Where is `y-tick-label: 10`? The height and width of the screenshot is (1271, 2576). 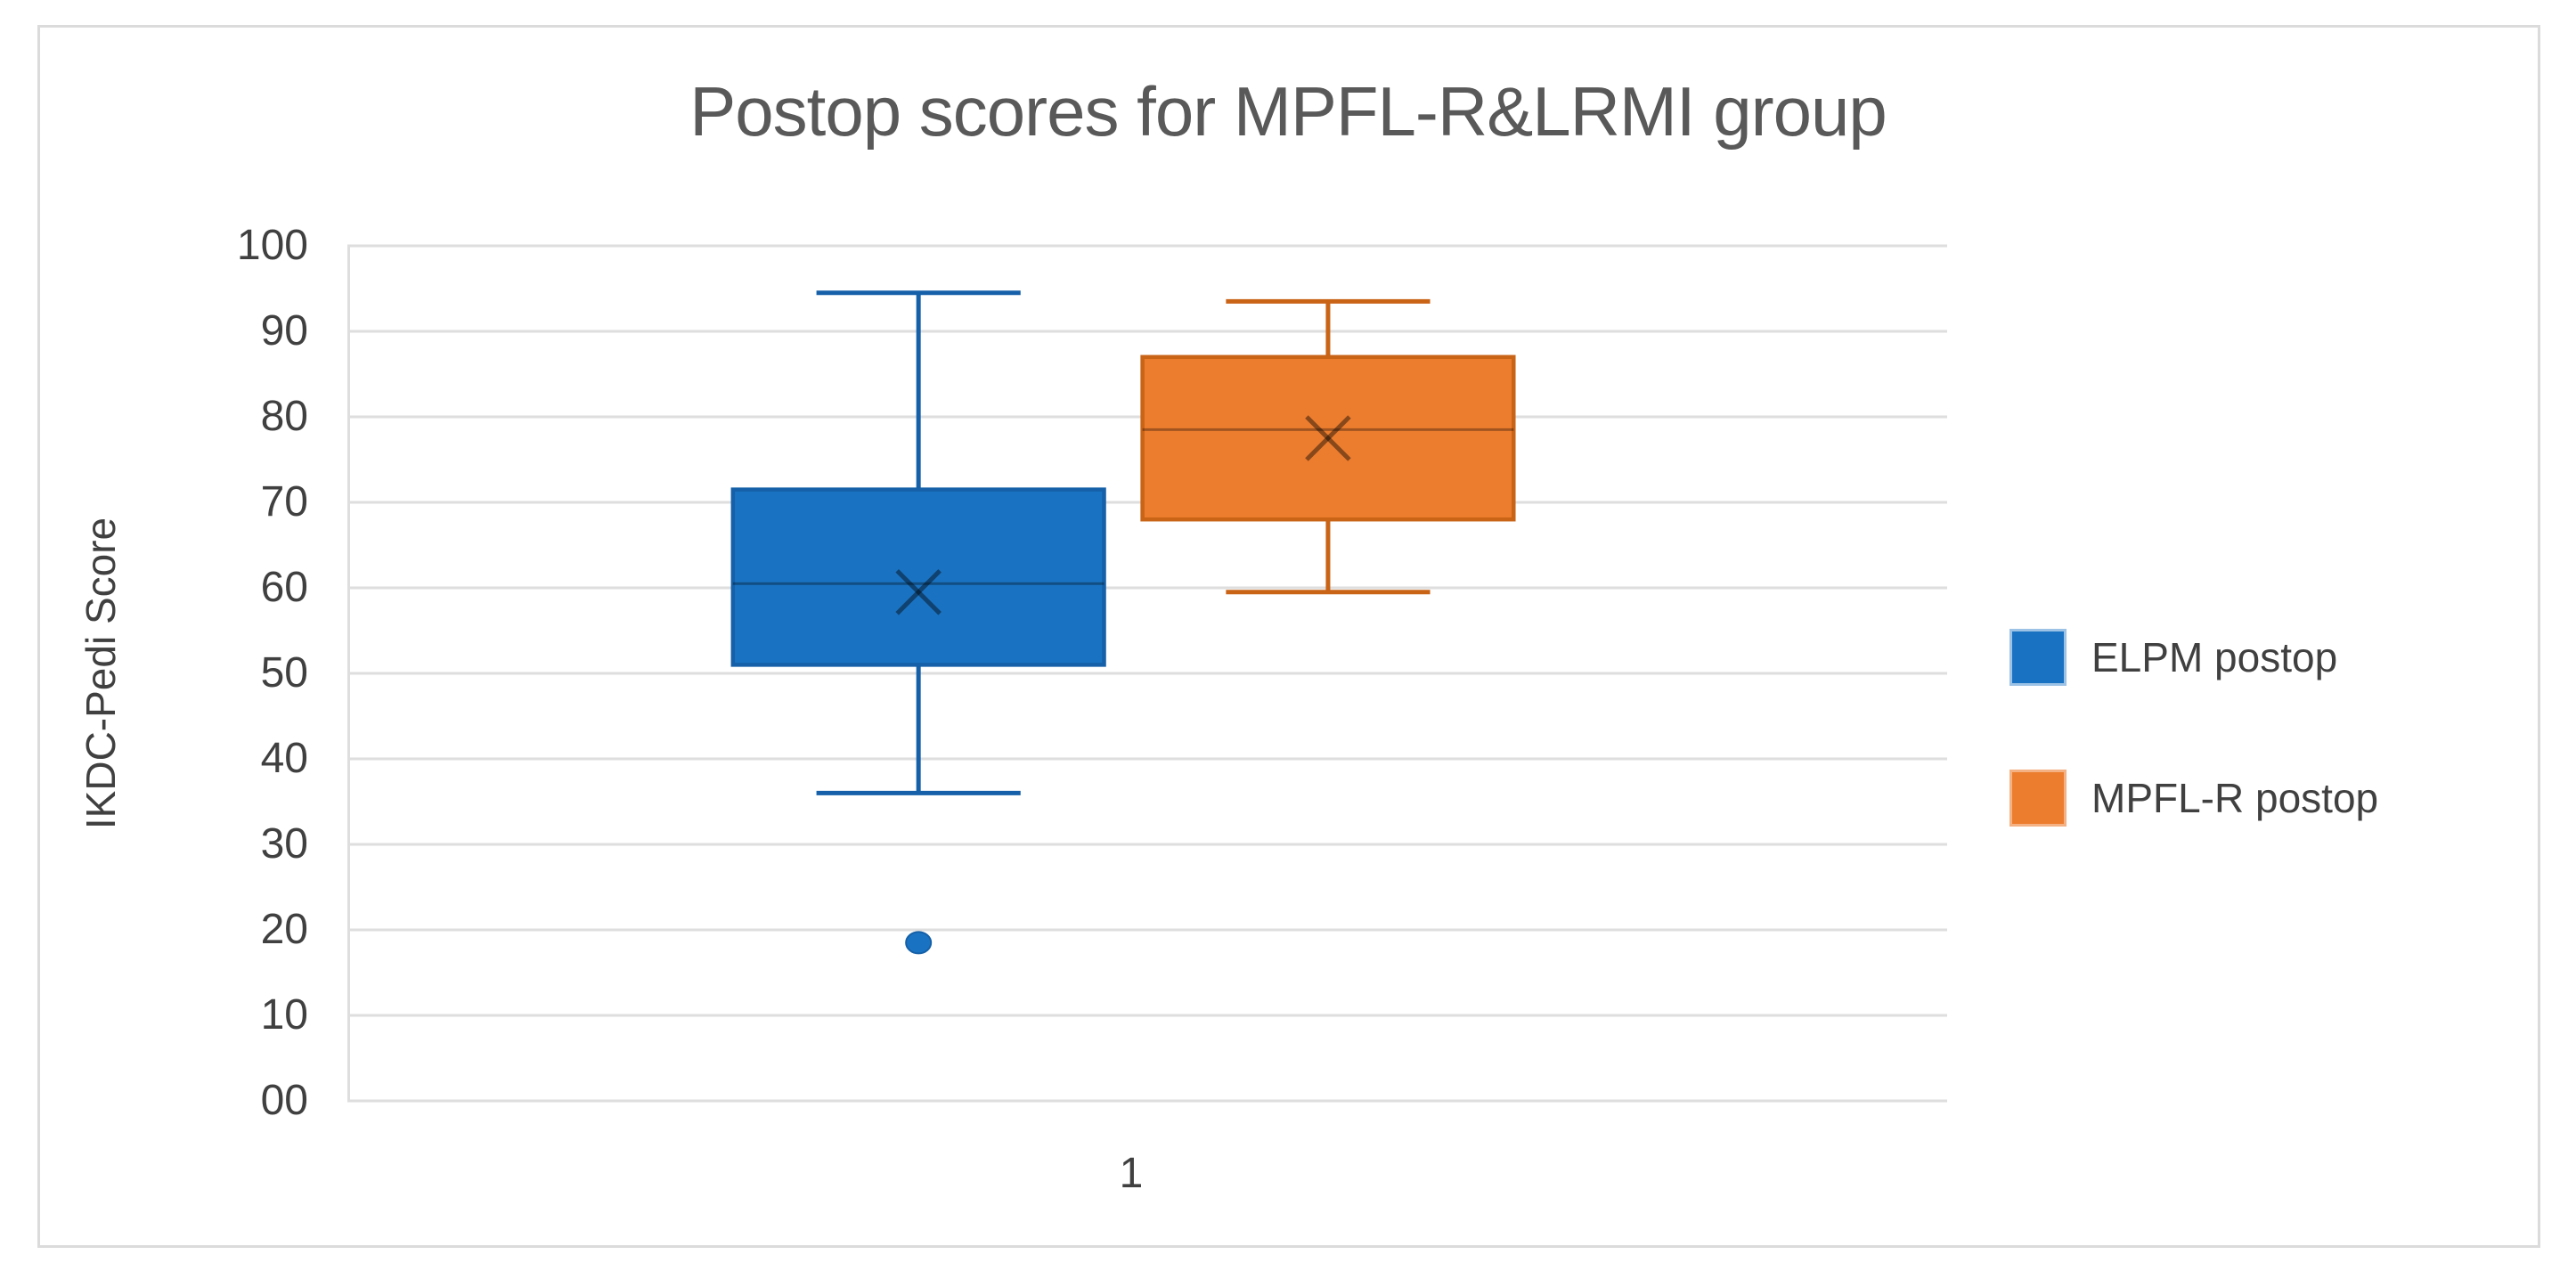 y-tick-label: 10 is located at coordinates (284, 1015).